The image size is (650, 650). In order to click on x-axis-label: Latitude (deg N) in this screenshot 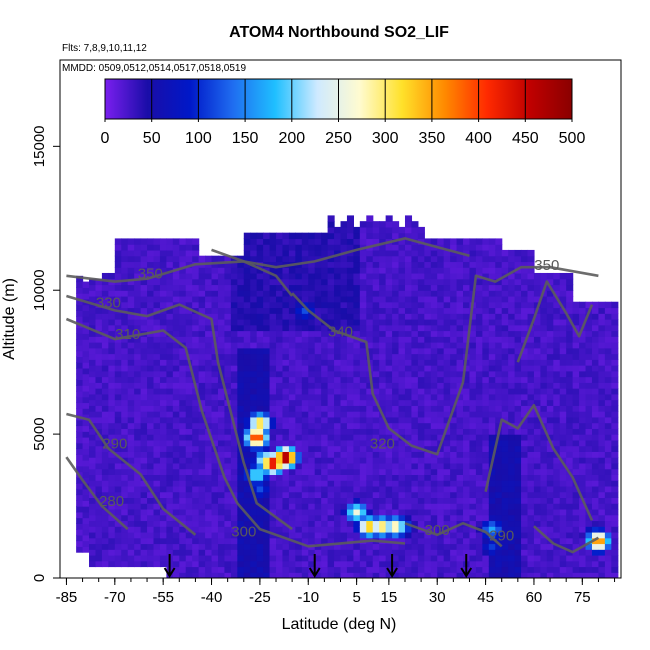, I will do `click(339, 624)`.